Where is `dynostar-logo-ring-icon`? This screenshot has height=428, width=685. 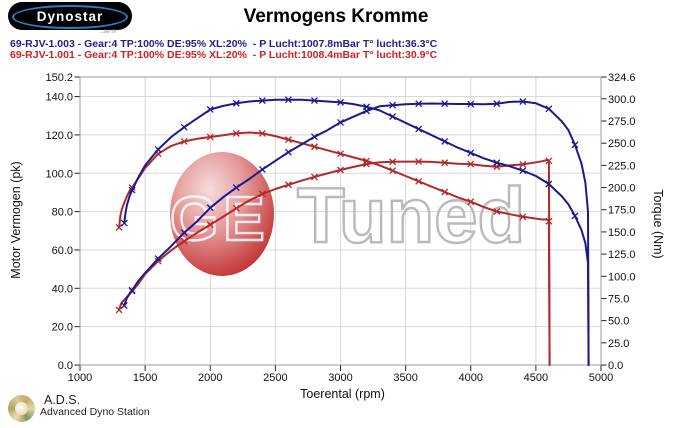 dynostar-logo-ring-icon is located at coordinates (70, 17).